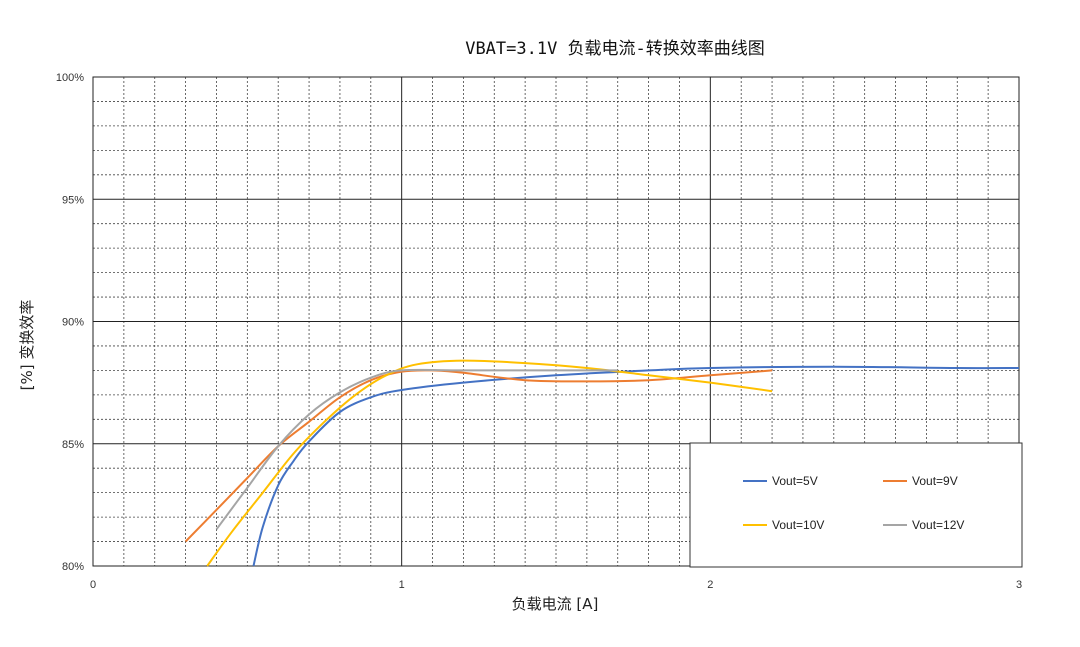 Image resolution: width=1080 pixels, height=647 pixels. I want to click on legend: Vout=5V Vout=9V Vout=10V Vout=12V, so click(856, 505).